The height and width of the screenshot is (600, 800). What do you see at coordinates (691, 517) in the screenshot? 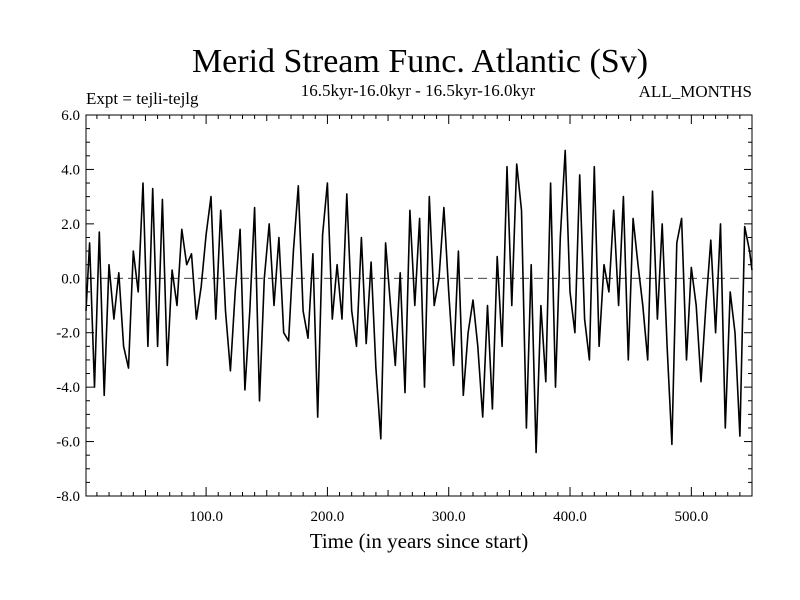
I see `x-tick-label: 500.0` at bounding box center [691, 517].